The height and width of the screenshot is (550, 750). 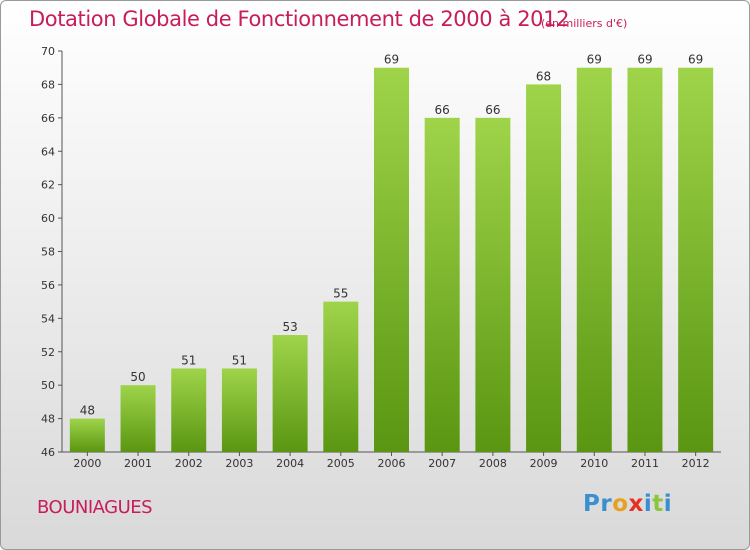 What do you see at coordinates (48, 285) in the screenshot?
I see `y-tick-label: 56` at bounding box center [48, 285].